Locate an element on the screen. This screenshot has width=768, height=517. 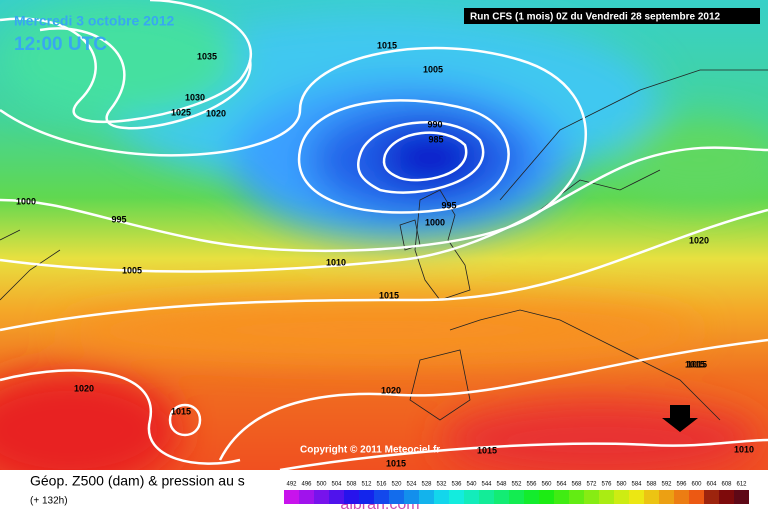
scale-label: 552 is located at coordinates (516, 485).